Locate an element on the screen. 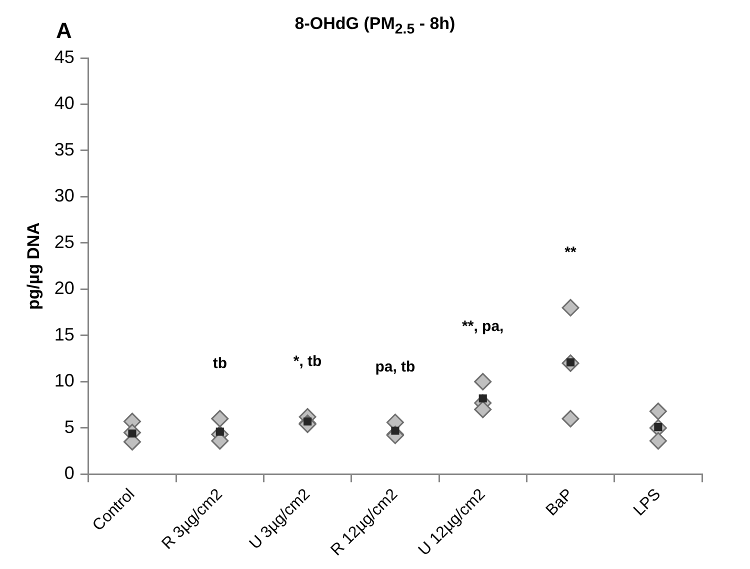 The image size is (750, 569). y-tick-label: 30 is located at coordinates (64, 196).